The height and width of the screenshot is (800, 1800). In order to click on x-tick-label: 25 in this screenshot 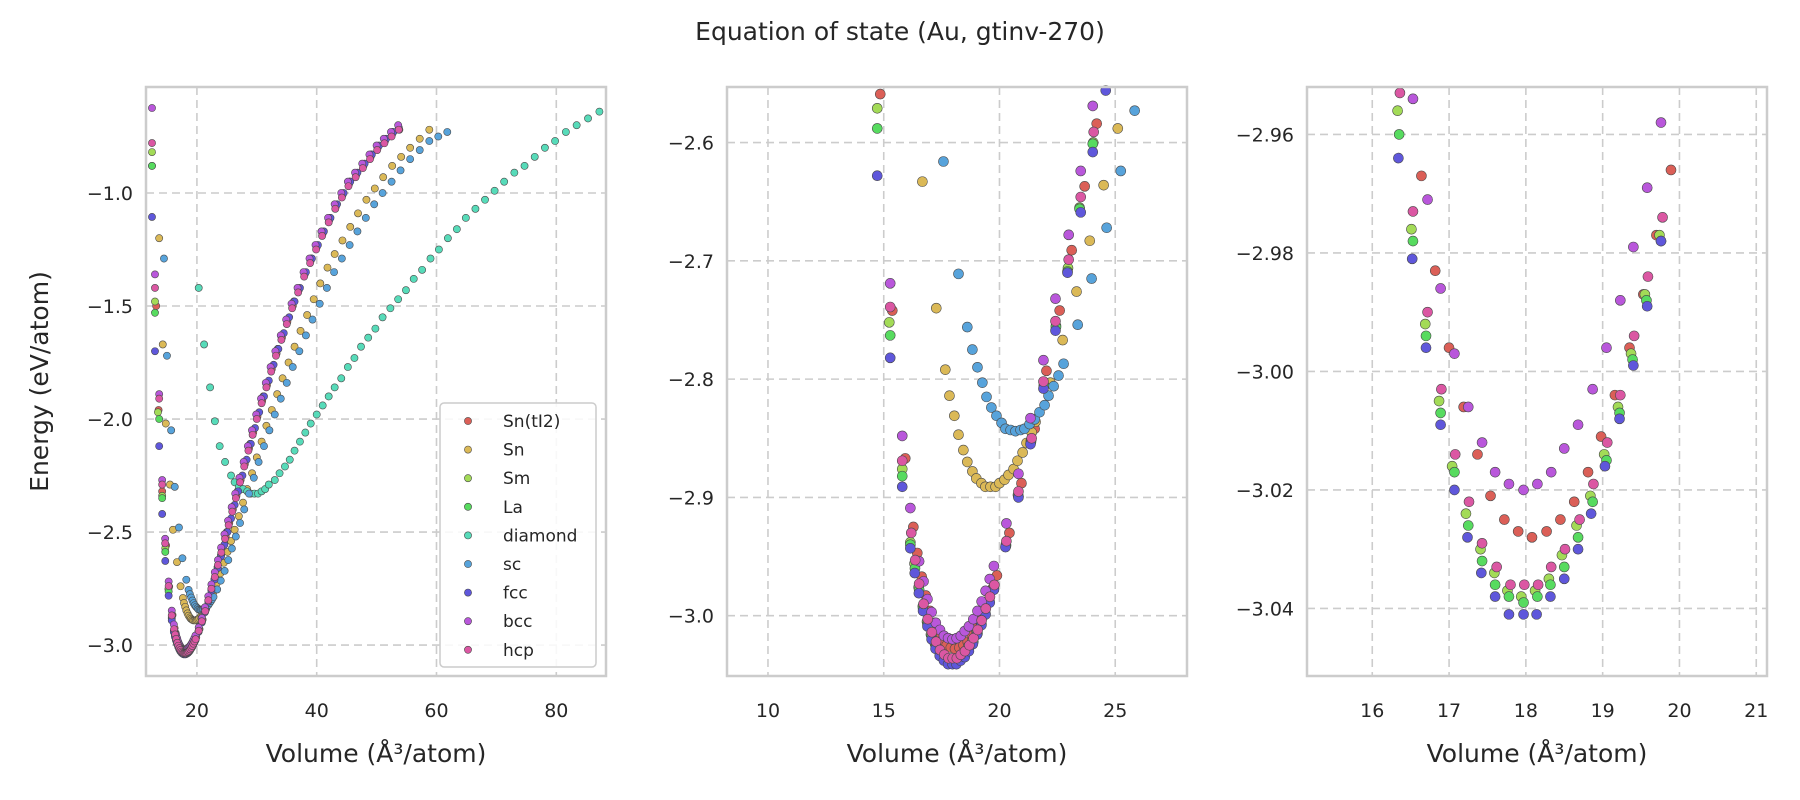, I will do `click(1115, 711)`.